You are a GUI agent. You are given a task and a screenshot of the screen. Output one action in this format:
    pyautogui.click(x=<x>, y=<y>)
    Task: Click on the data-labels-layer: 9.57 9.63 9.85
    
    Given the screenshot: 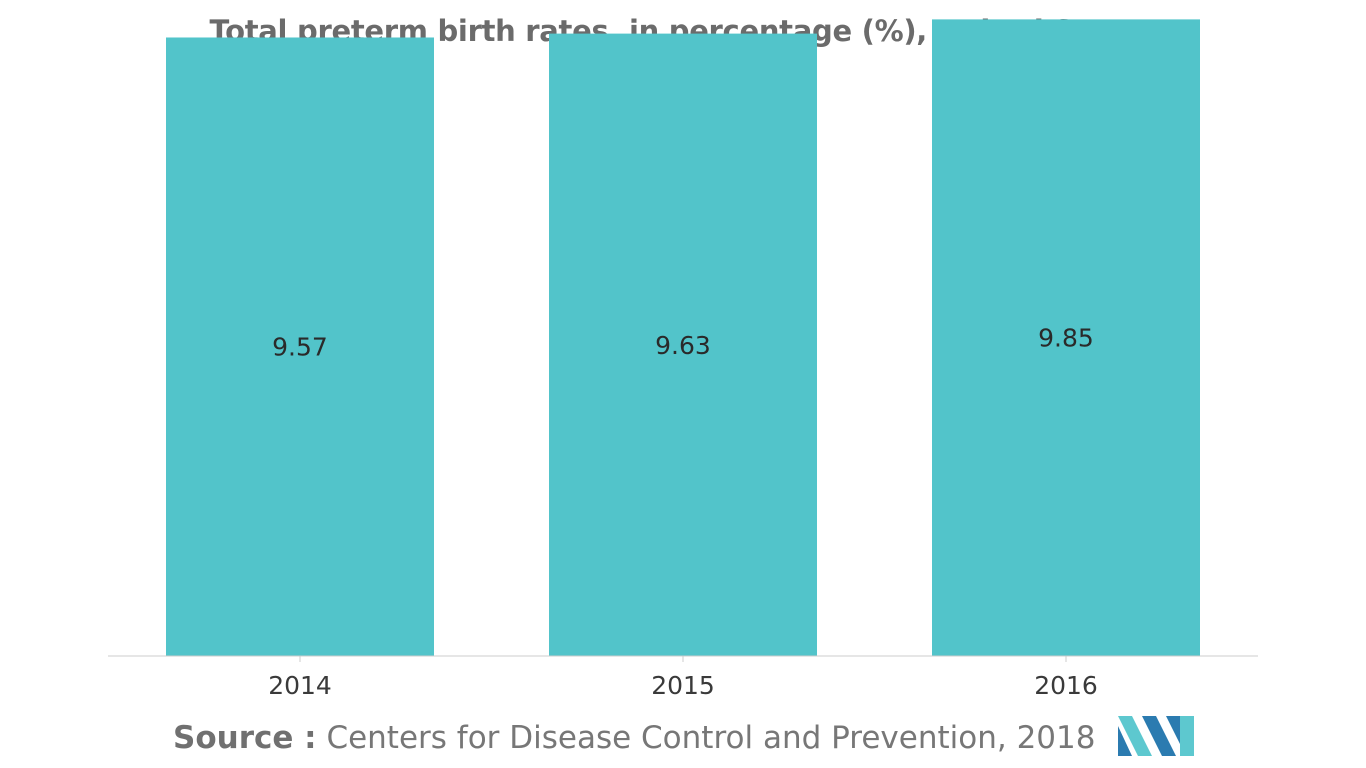 What is the action you would take?
    pyautogui.click(x=683, y=343)
    